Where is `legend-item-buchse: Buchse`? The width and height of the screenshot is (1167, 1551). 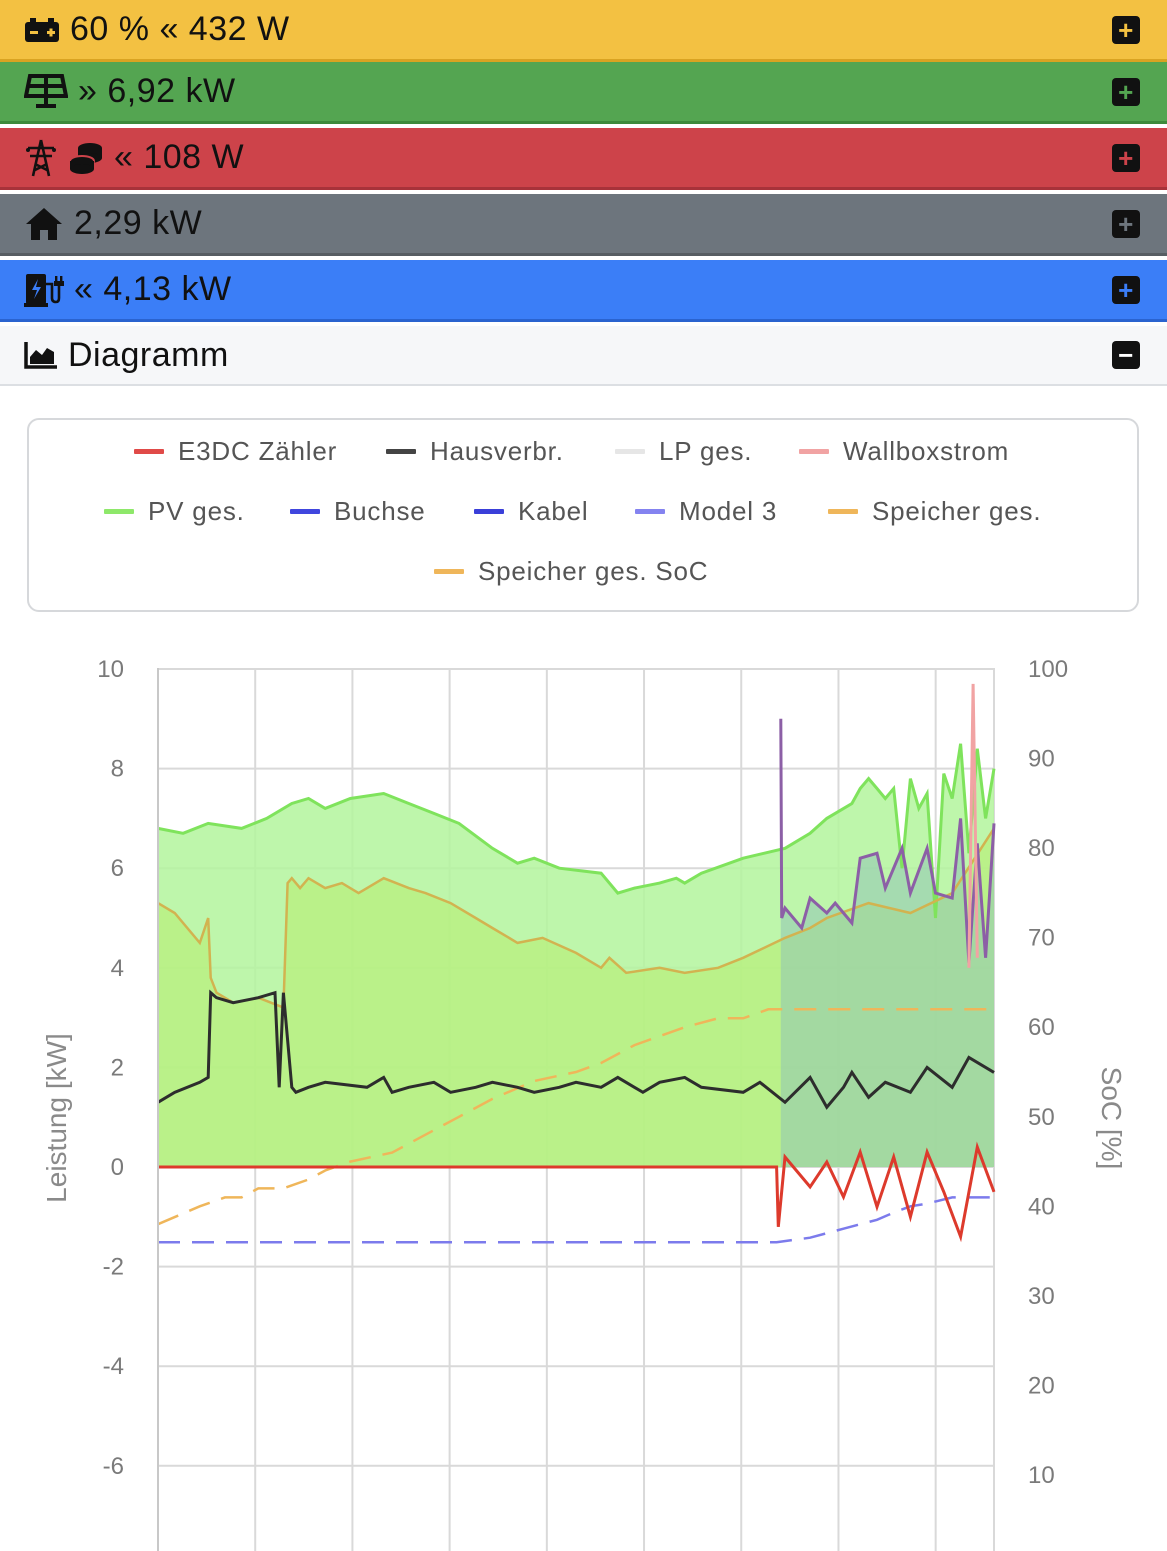 legend-item-buchse: Buchse is located at coordinates (358, 511).